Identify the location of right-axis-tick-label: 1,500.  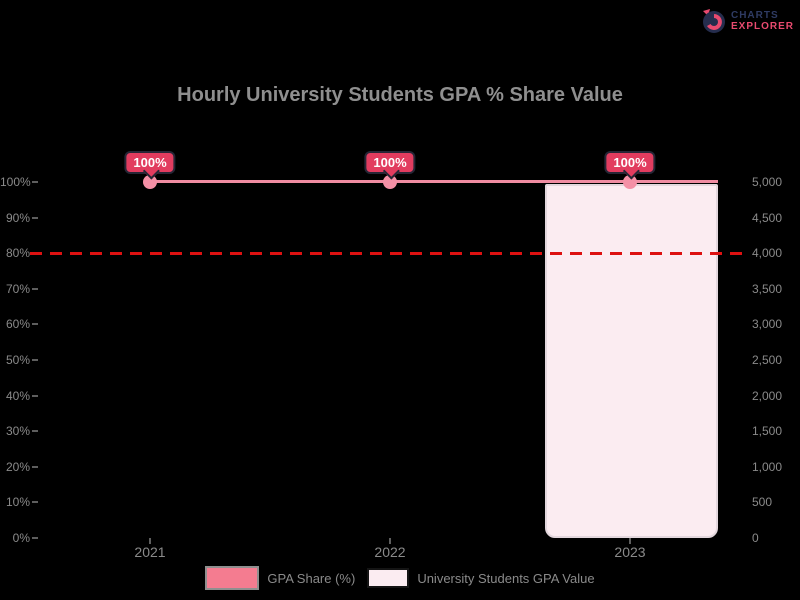
(767, 431).